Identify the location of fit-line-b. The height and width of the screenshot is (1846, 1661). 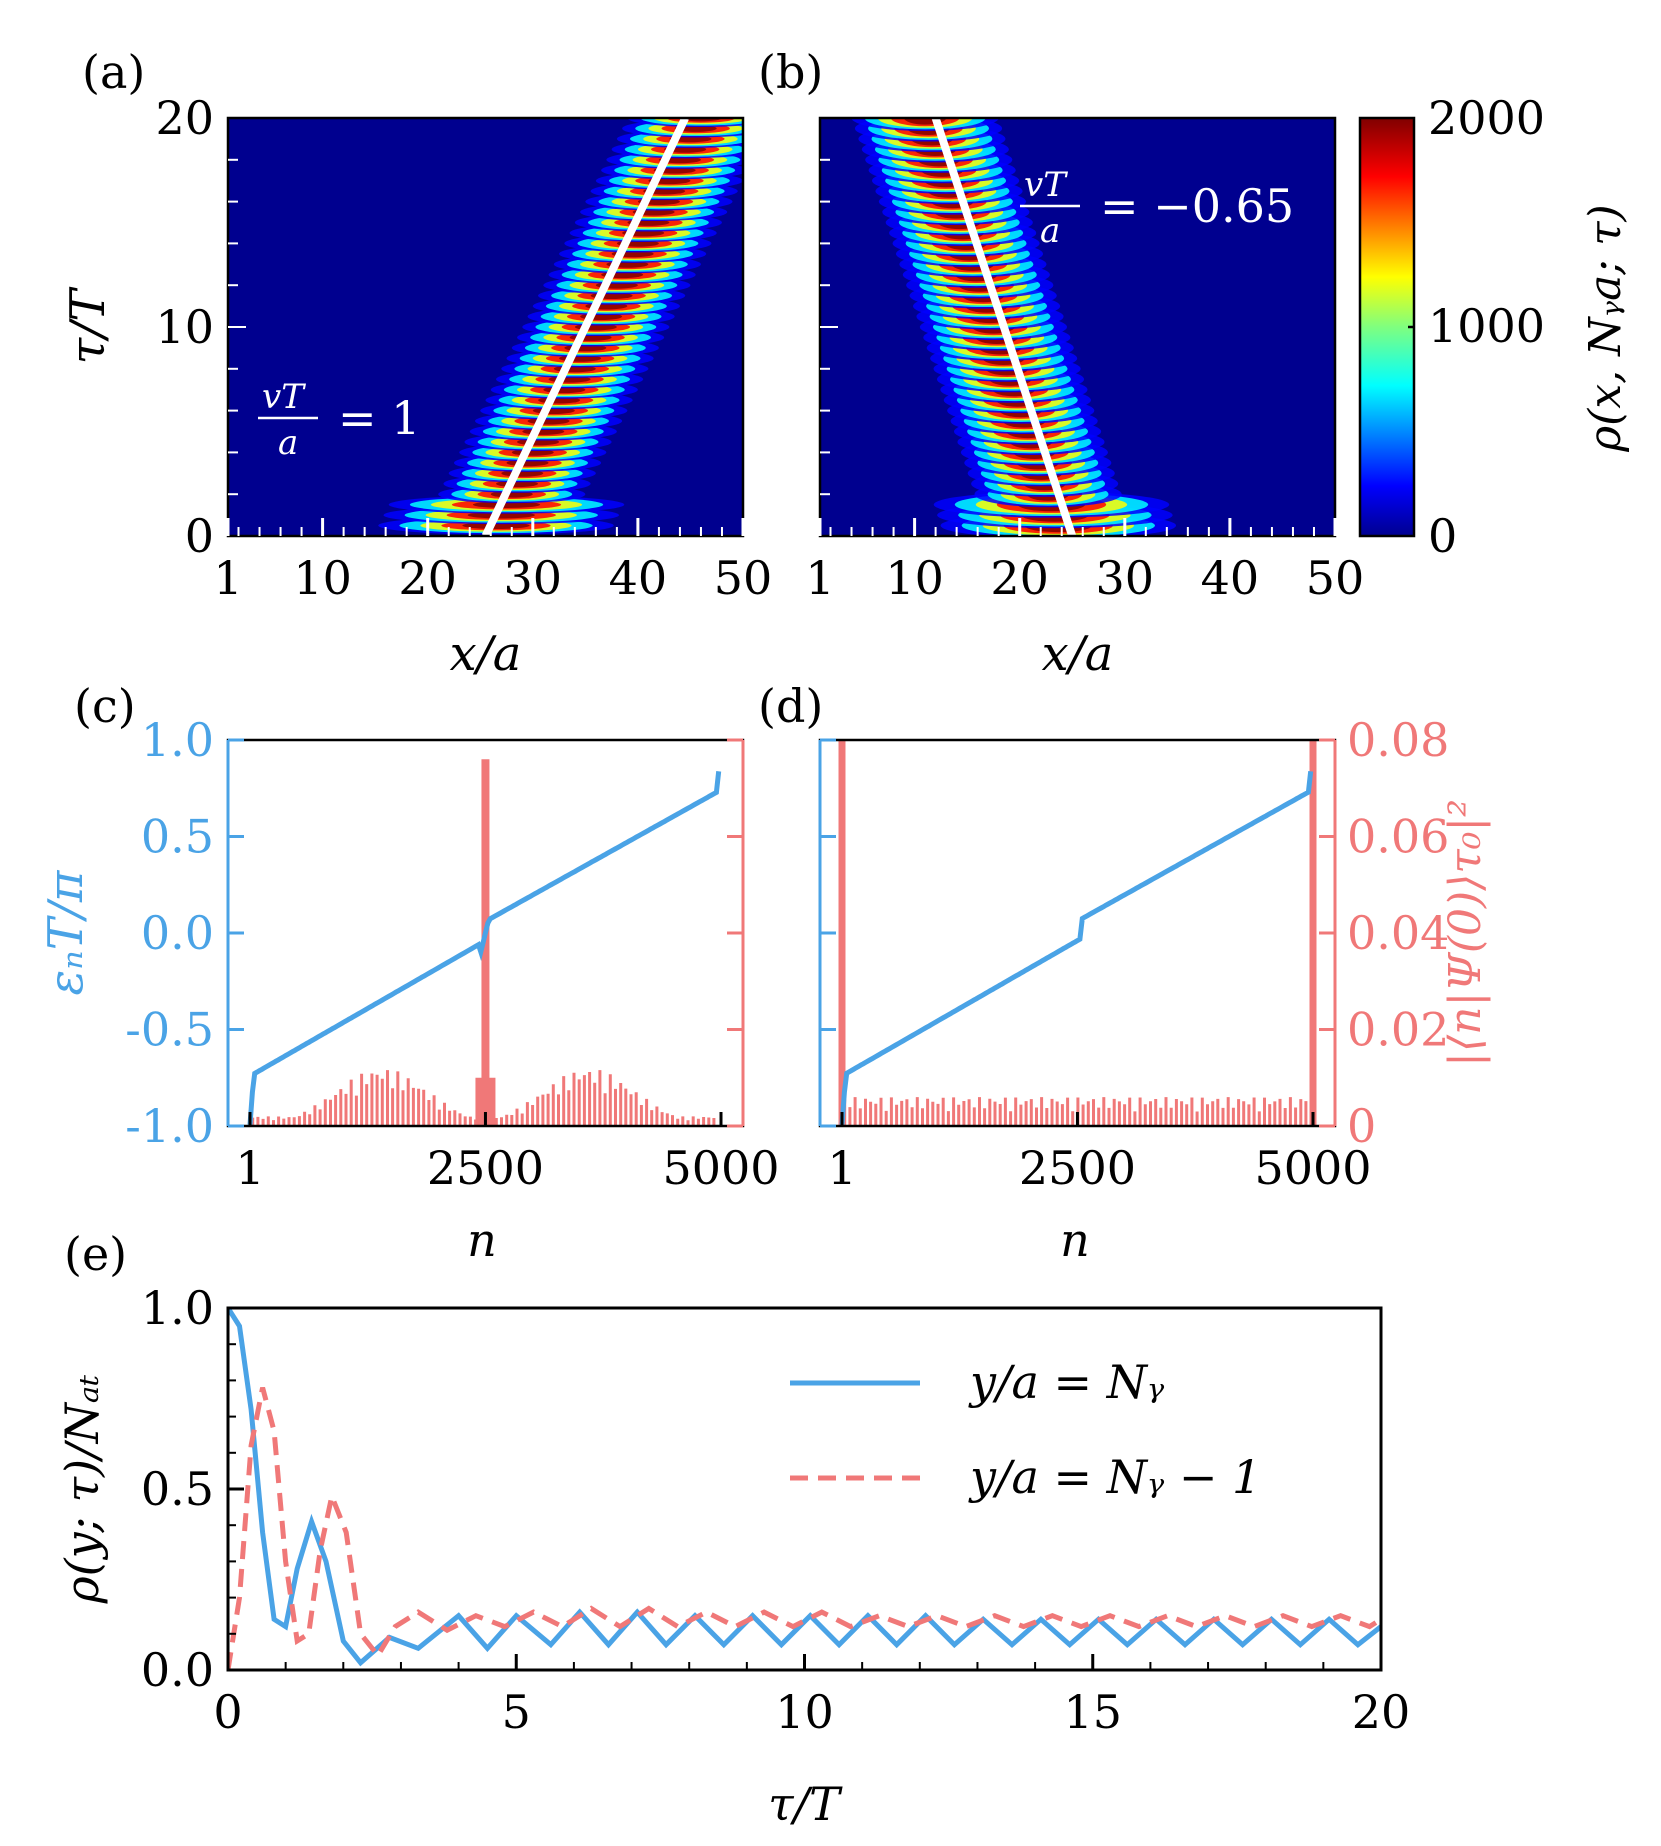
(1004, 327).